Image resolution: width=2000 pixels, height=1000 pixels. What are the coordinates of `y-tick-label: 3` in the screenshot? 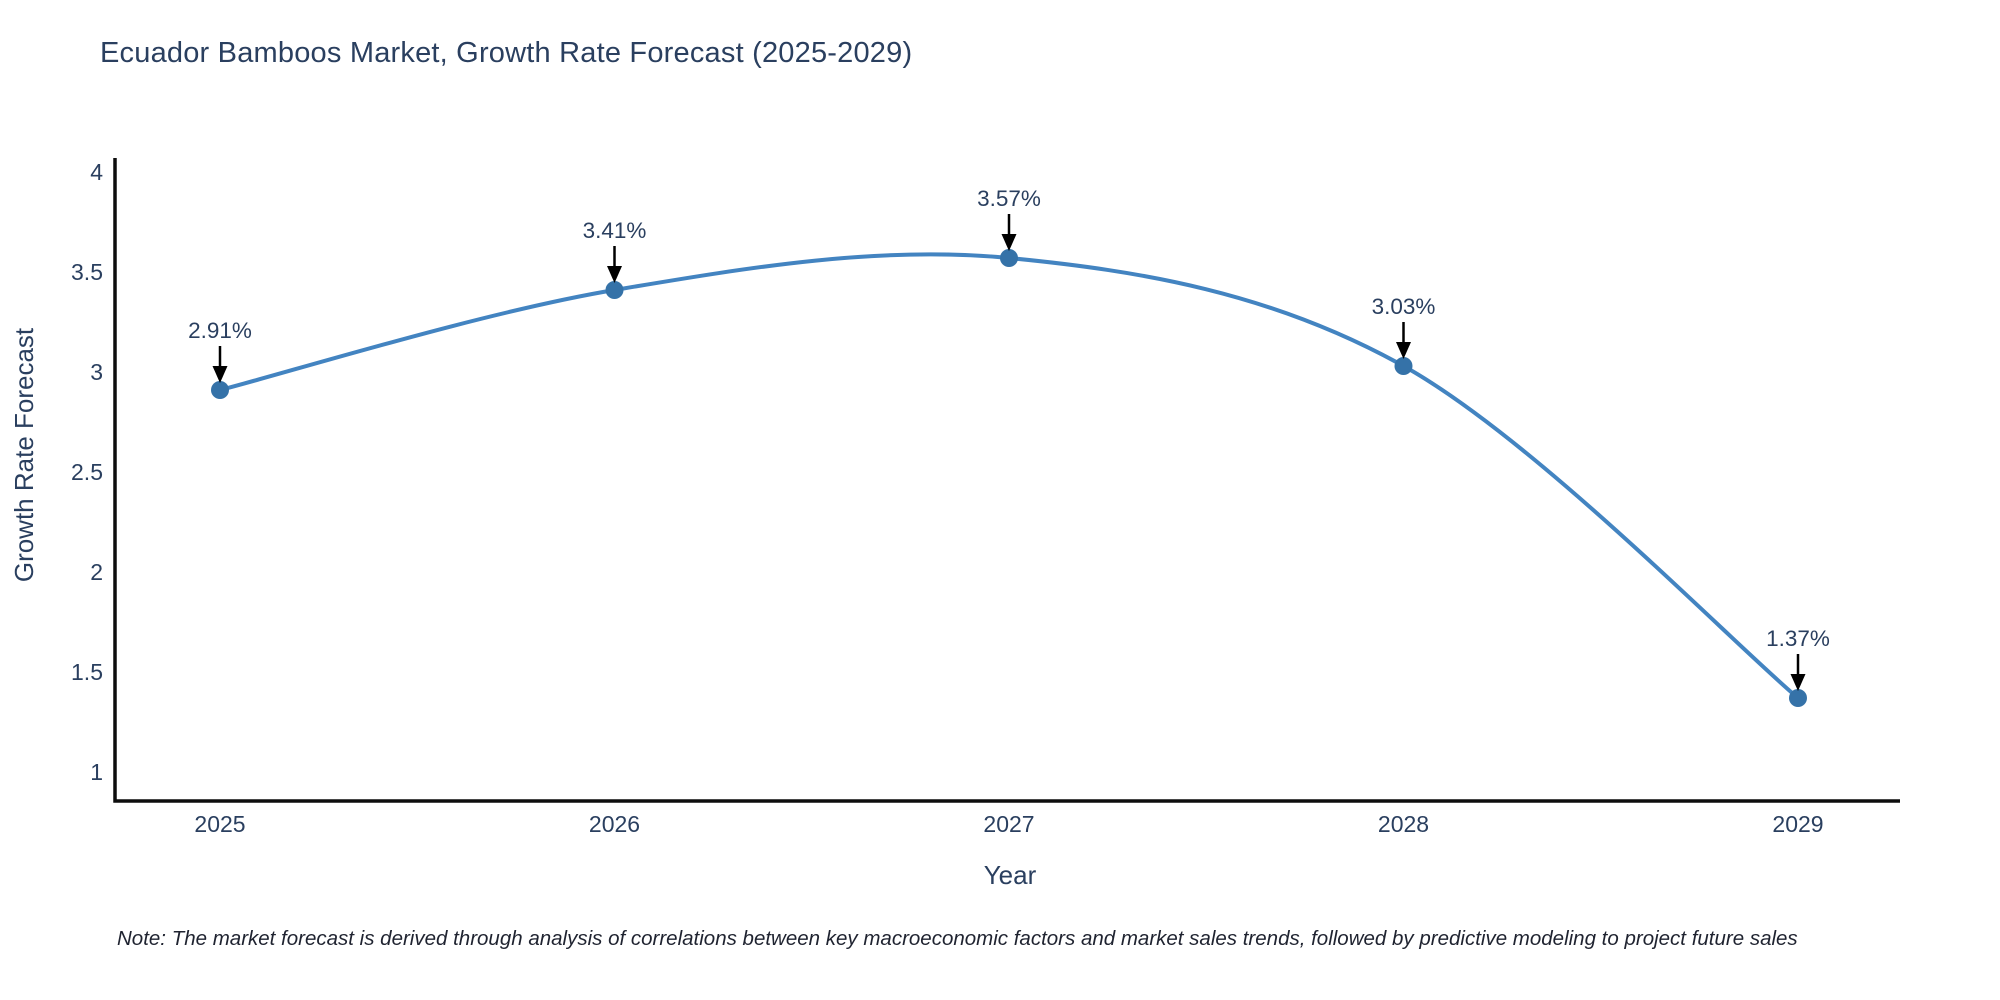 It's located at (96, 372).